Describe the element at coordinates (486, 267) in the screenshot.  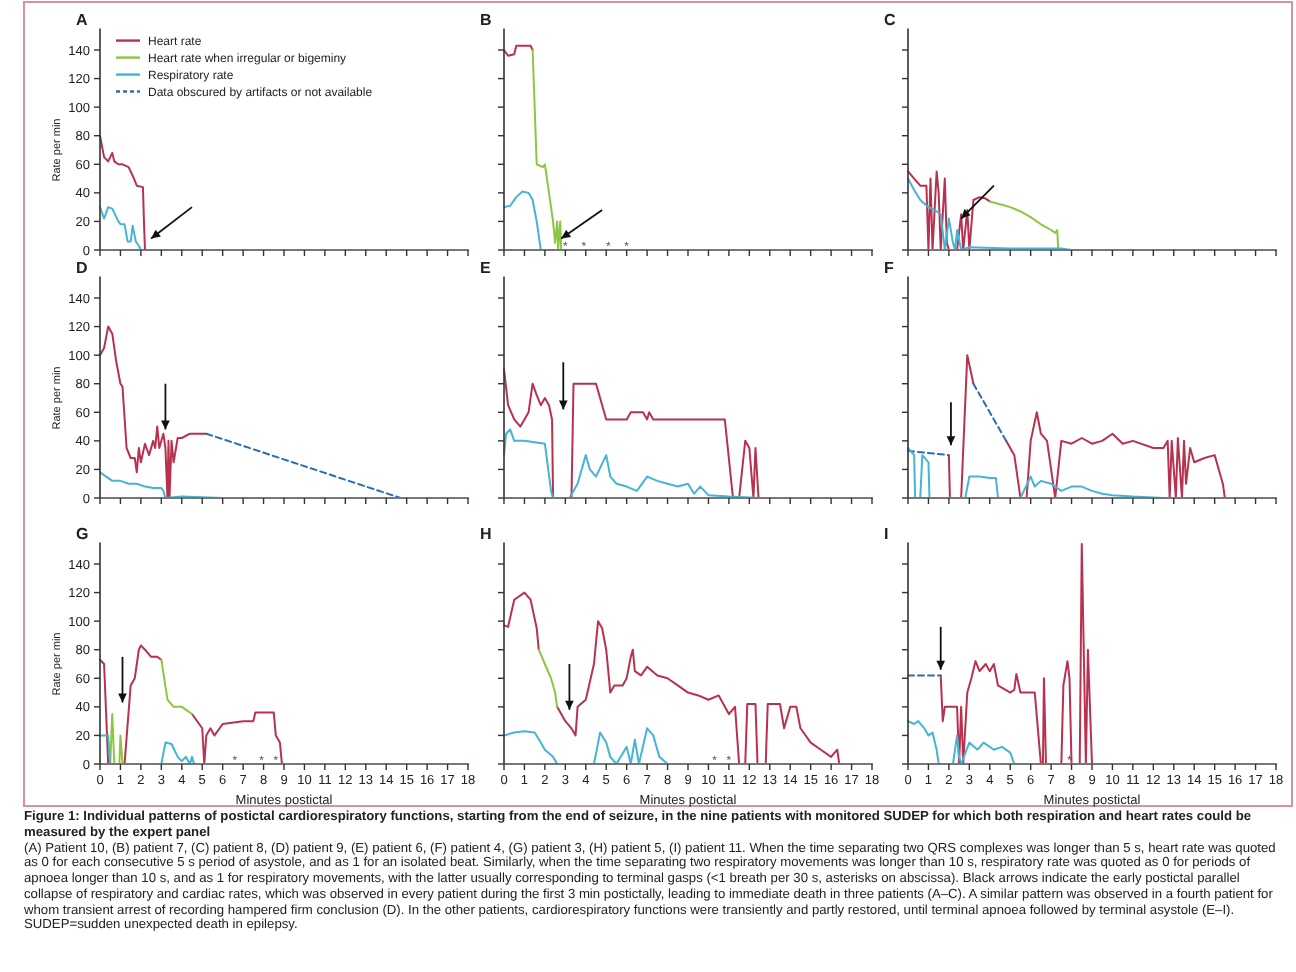
I see `chart-title: E` at that location.